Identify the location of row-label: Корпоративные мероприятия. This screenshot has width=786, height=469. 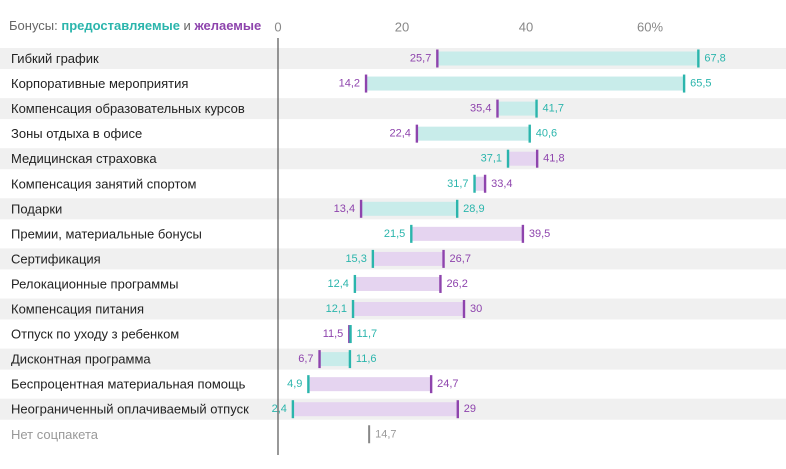
(99, 83).